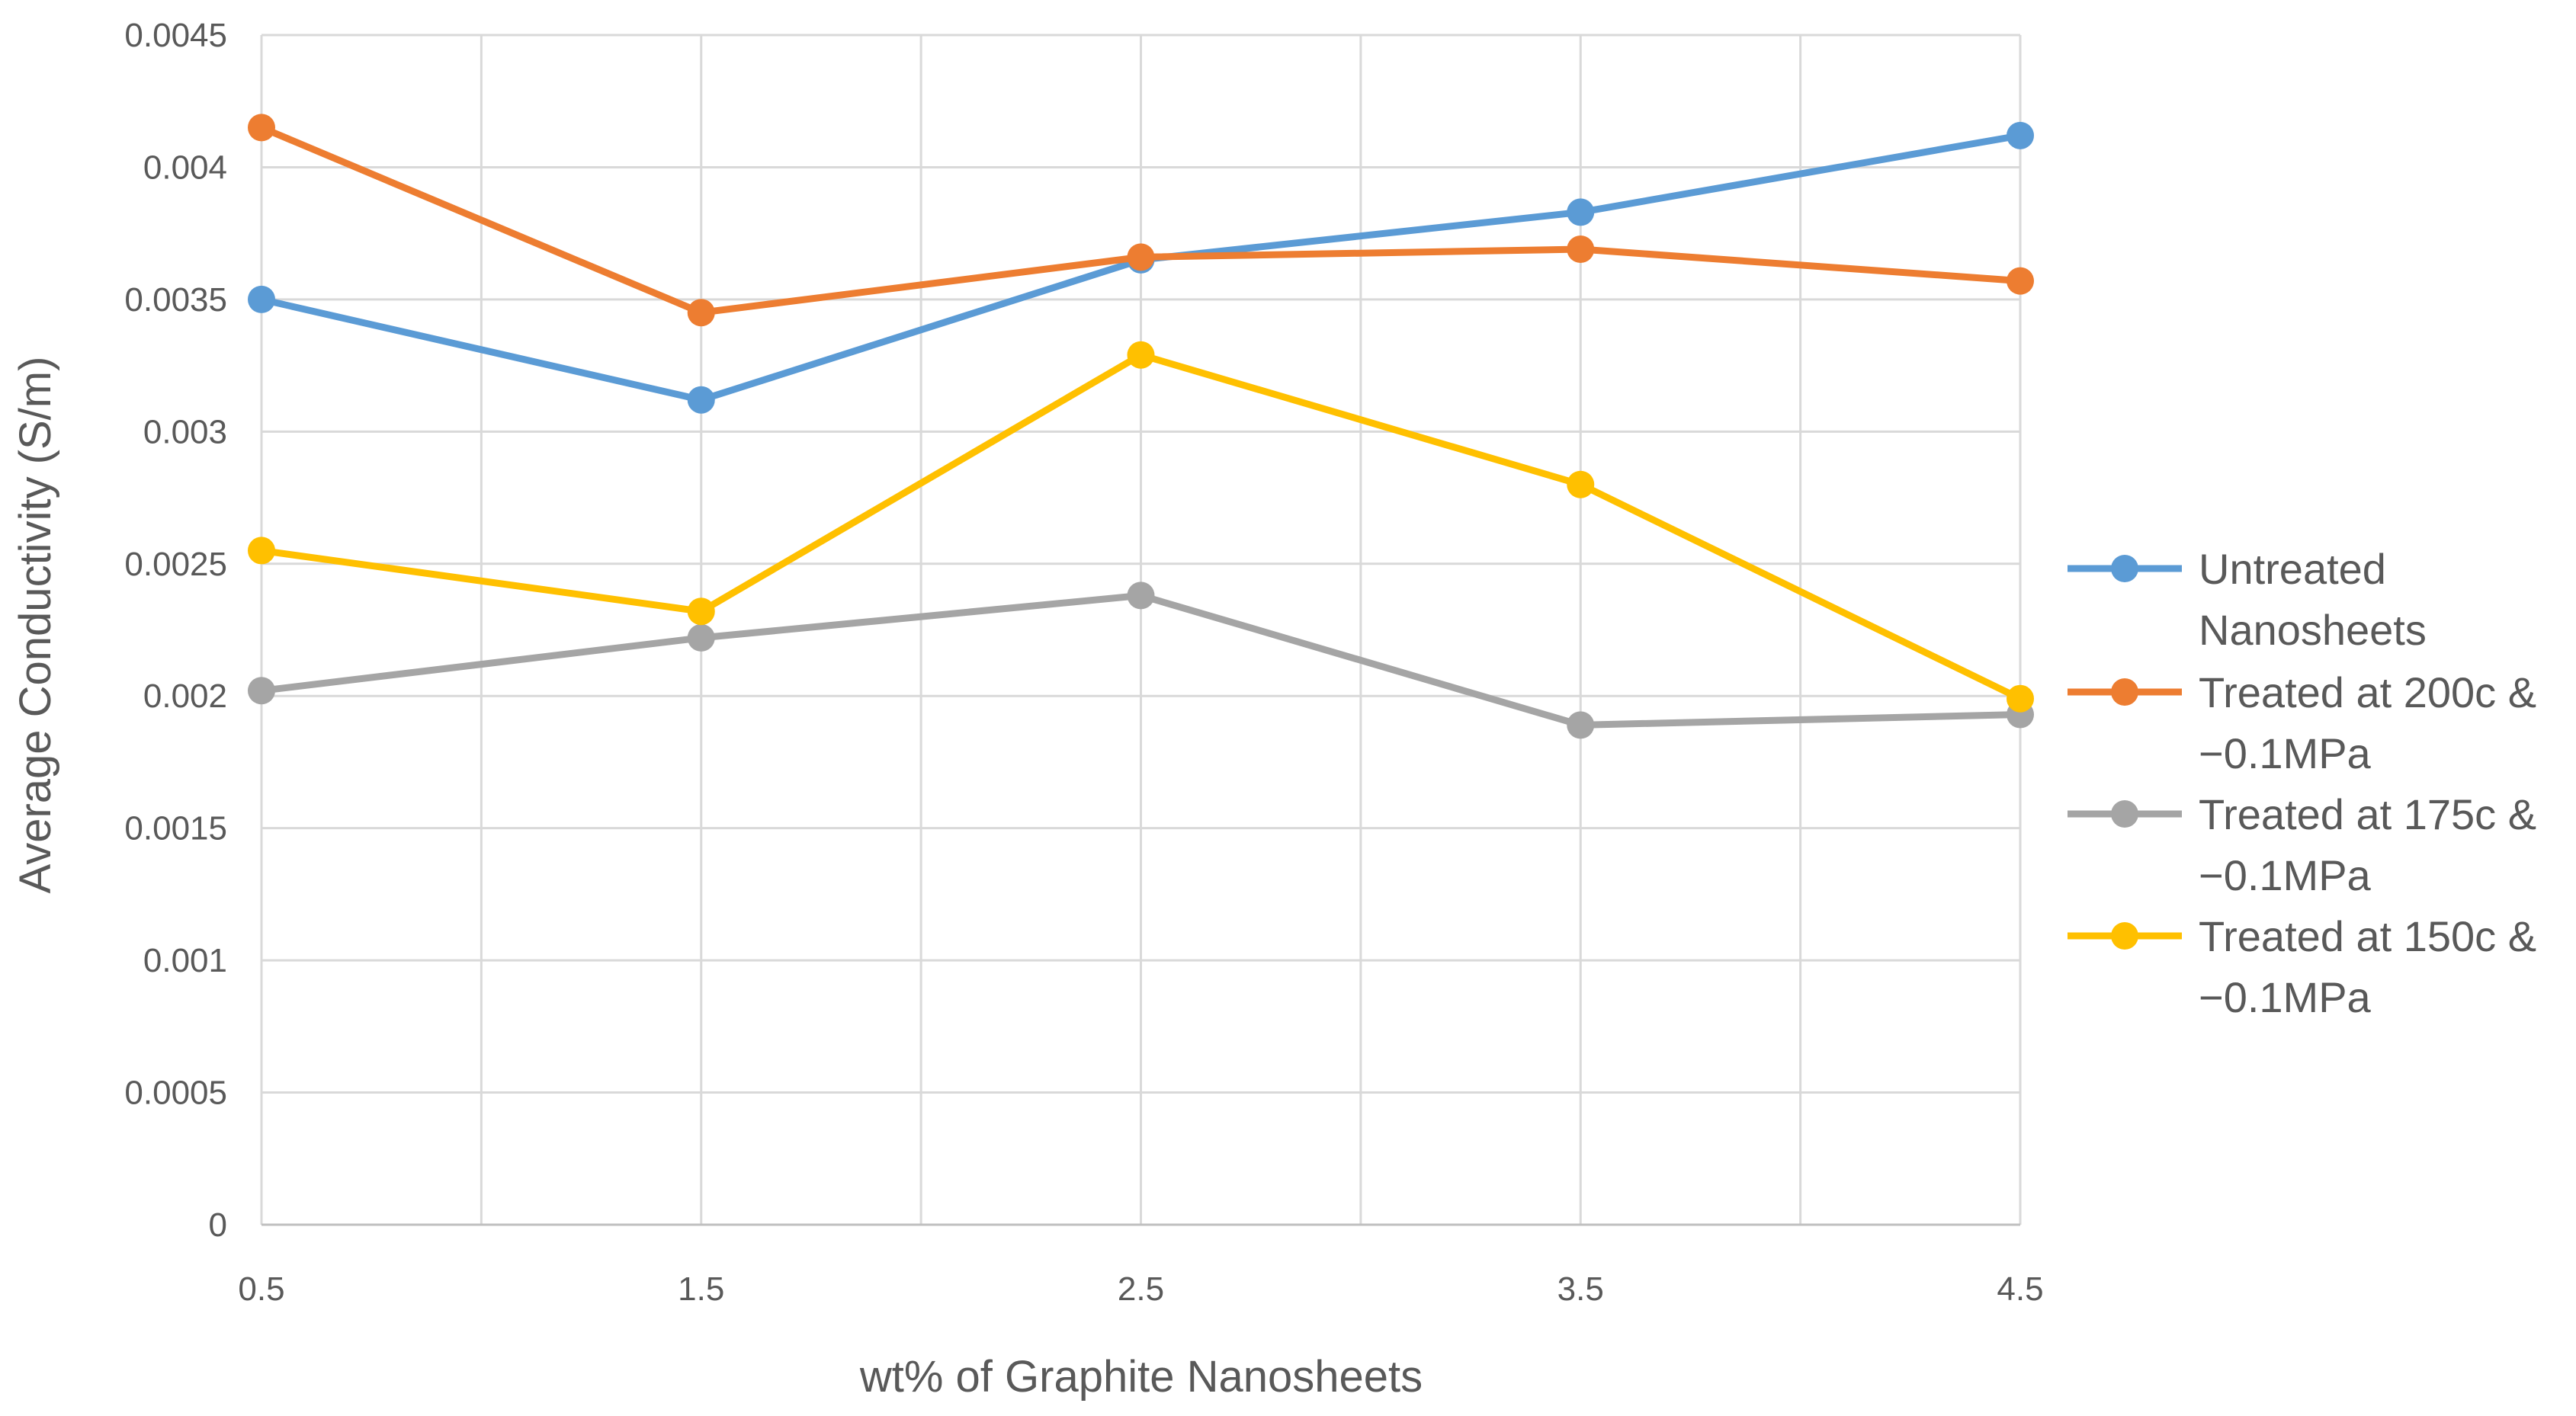 This screenshot has width=2576, height=1416. What do you see at coordinates (2367, 814) in the screenshot?
I see `legend-label: Treated at 175c &` at bounding box center [2367, 814].